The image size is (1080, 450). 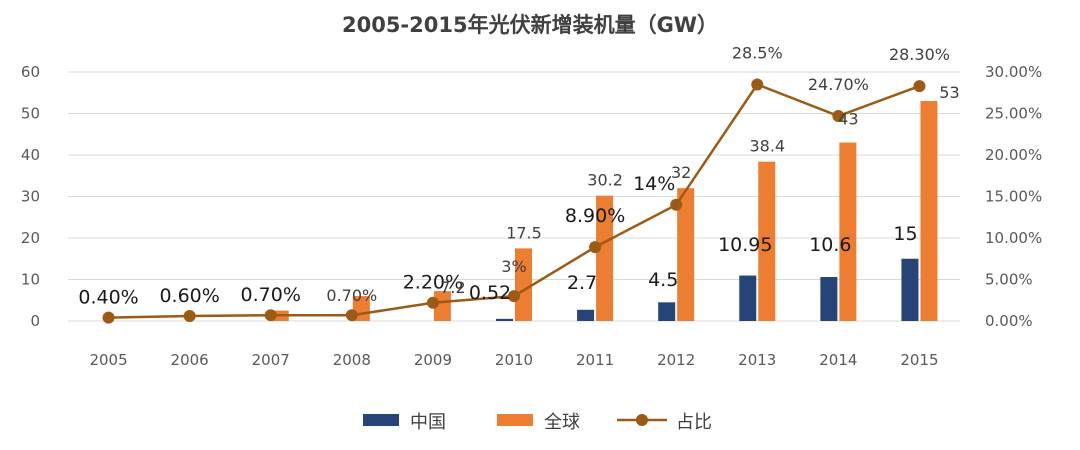 What do you see at coordinates (189, 296) in the screenshot?
I see `share-label: 0.60%` at bounding box center [189, 296].